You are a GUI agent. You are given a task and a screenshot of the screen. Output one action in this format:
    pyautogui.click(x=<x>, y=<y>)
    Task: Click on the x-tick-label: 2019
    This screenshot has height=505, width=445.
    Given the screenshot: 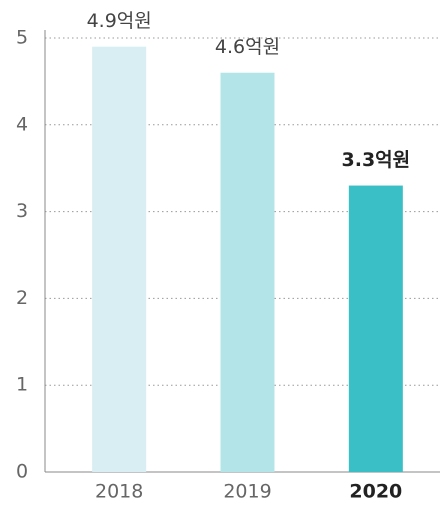 What is the action you would take?
    pyautogui.click(x=247, y=492)
    